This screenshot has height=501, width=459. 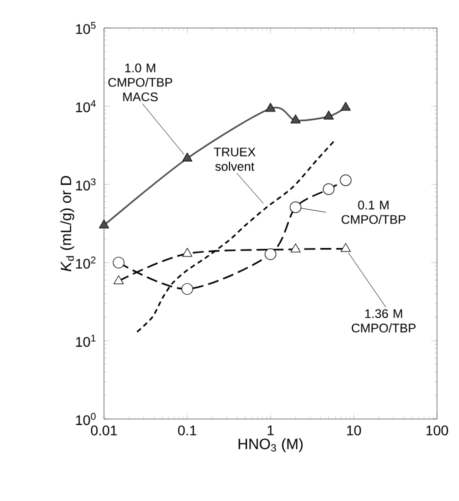 What do you see at coordinates (374, 212) in the screenshot?
I see `annotation: 0.1 M CMPO/TBP` at bounding box center [374, 212].